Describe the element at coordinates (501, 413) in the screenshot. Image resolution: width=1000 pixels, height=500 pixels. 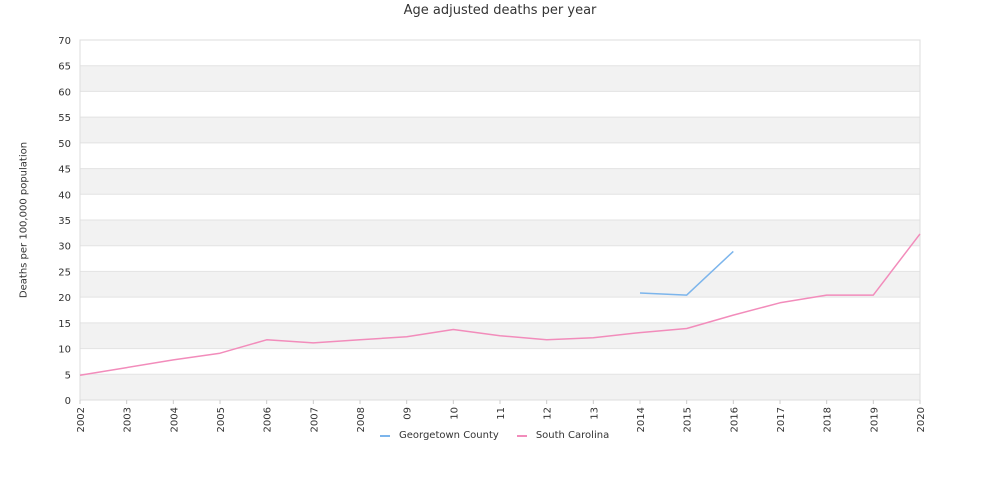
I see `x-tick-label: 11` at that location.